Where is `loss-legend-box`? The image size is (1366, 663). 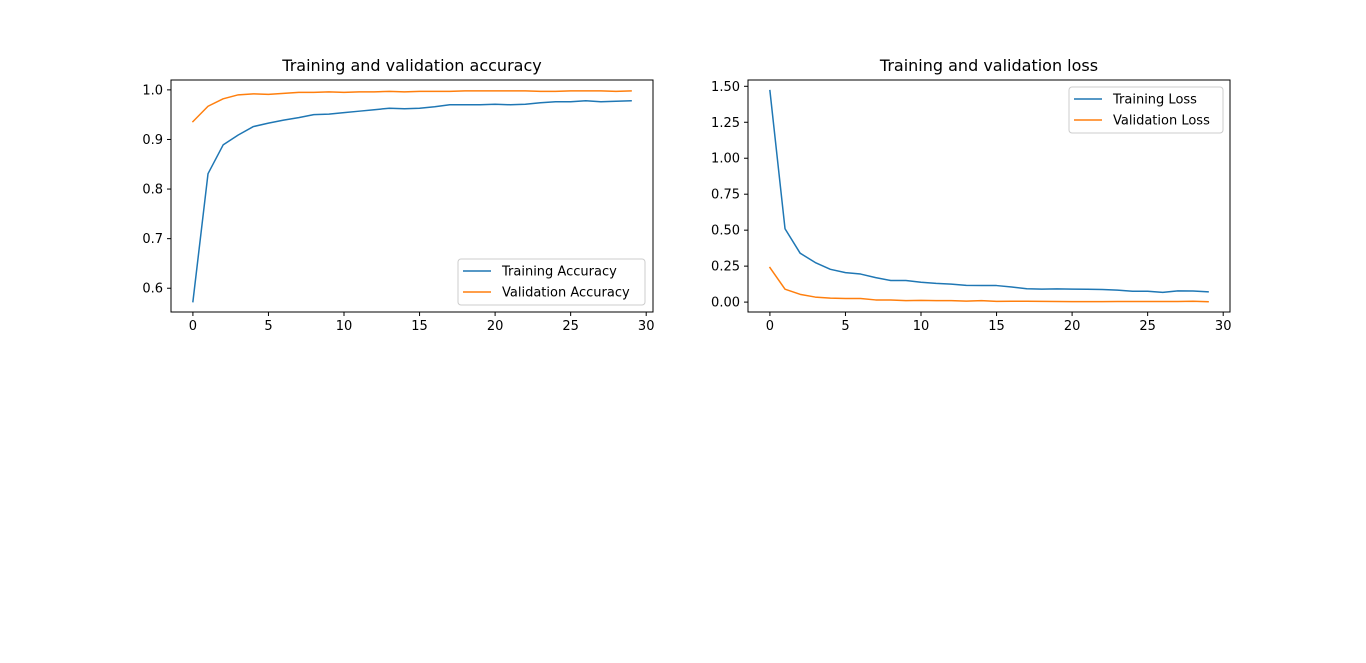
loss-legend-box is located at coordinates (1146, 110).